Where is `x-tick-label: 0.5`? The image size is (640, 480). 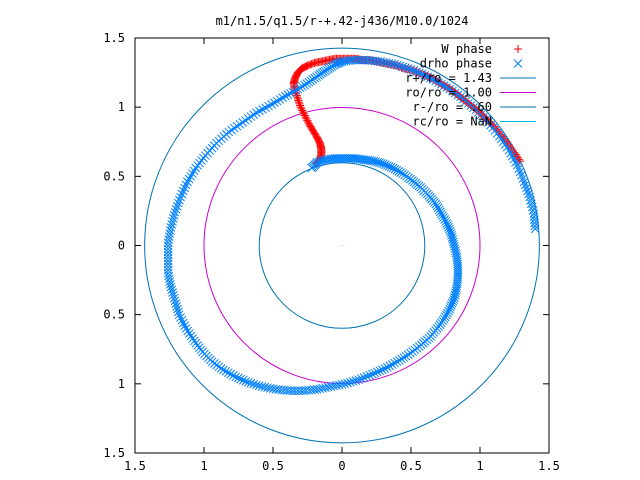 x-tick-label: 0.5 is located at coordinates (273, 466).